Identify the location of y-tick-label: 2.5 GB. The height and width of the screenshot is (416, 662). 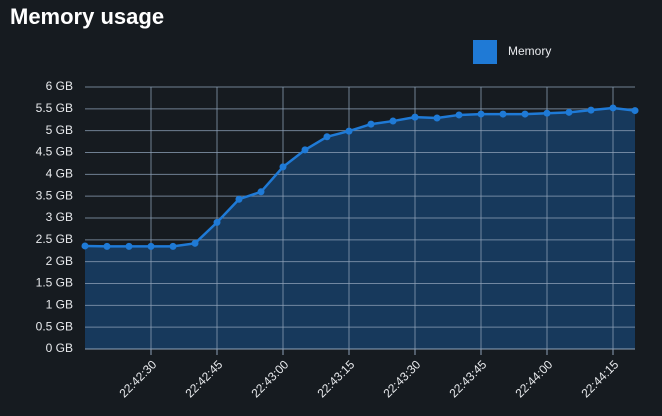
(54, 239).